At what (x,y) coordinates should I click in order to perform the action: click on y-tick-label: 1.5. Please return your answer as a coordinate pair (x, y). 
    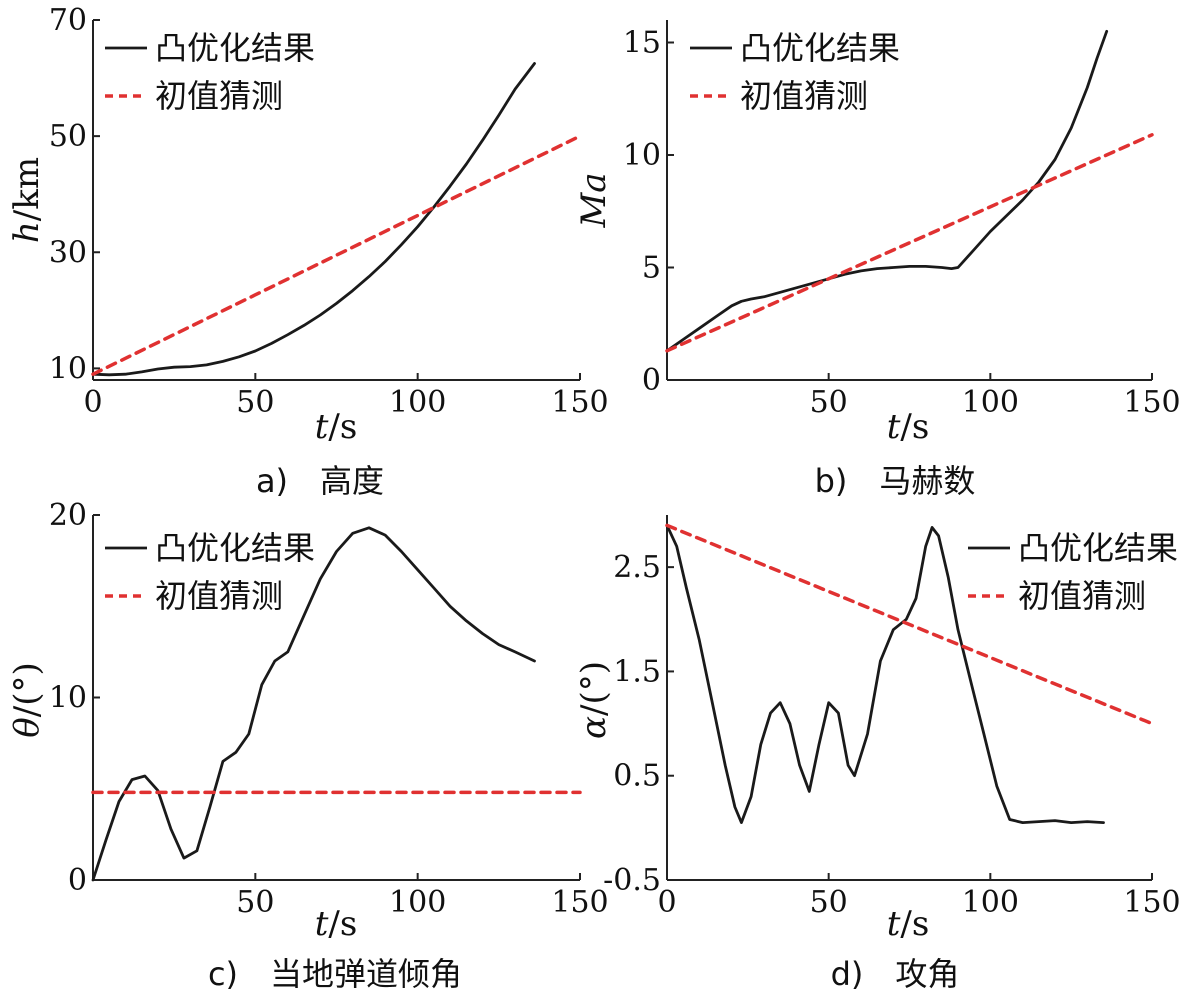
    Looking at the image, I should click on (637, 671).